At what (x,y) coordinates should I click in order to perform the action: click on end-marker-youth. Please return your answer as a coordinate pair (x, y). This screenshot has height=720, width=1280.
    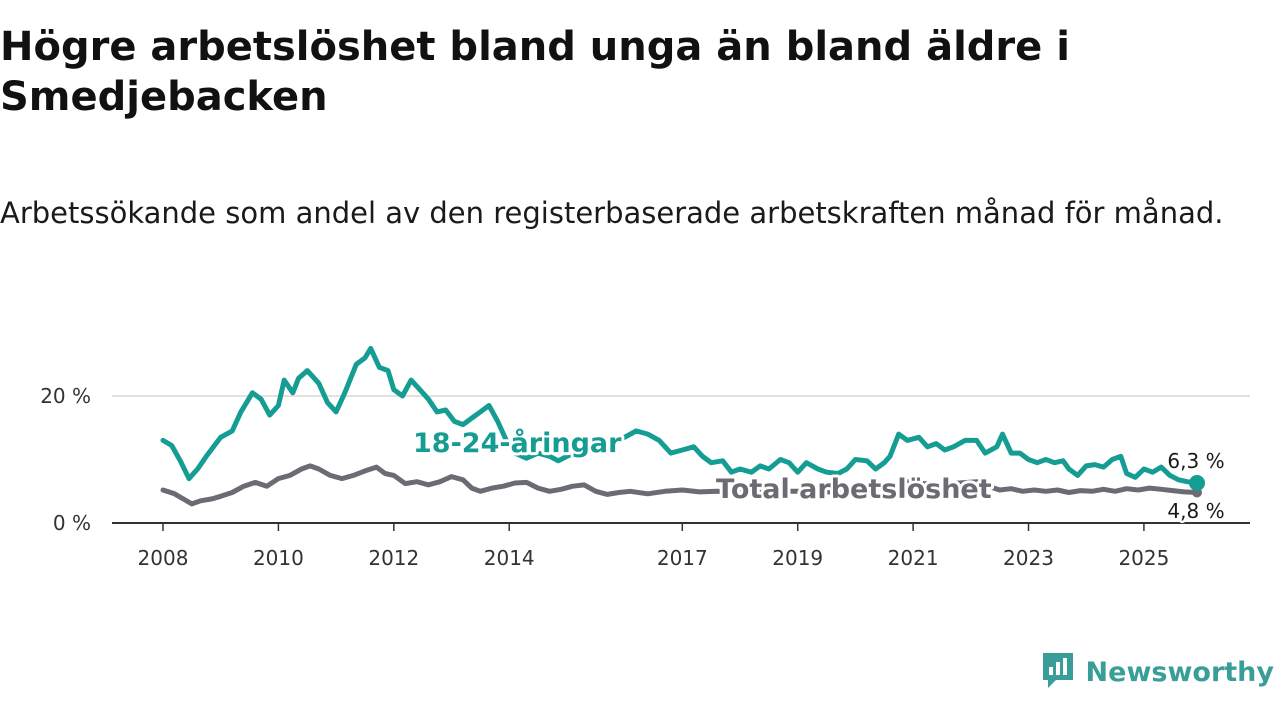
    Looking at the image, I should click on (1197, 482).